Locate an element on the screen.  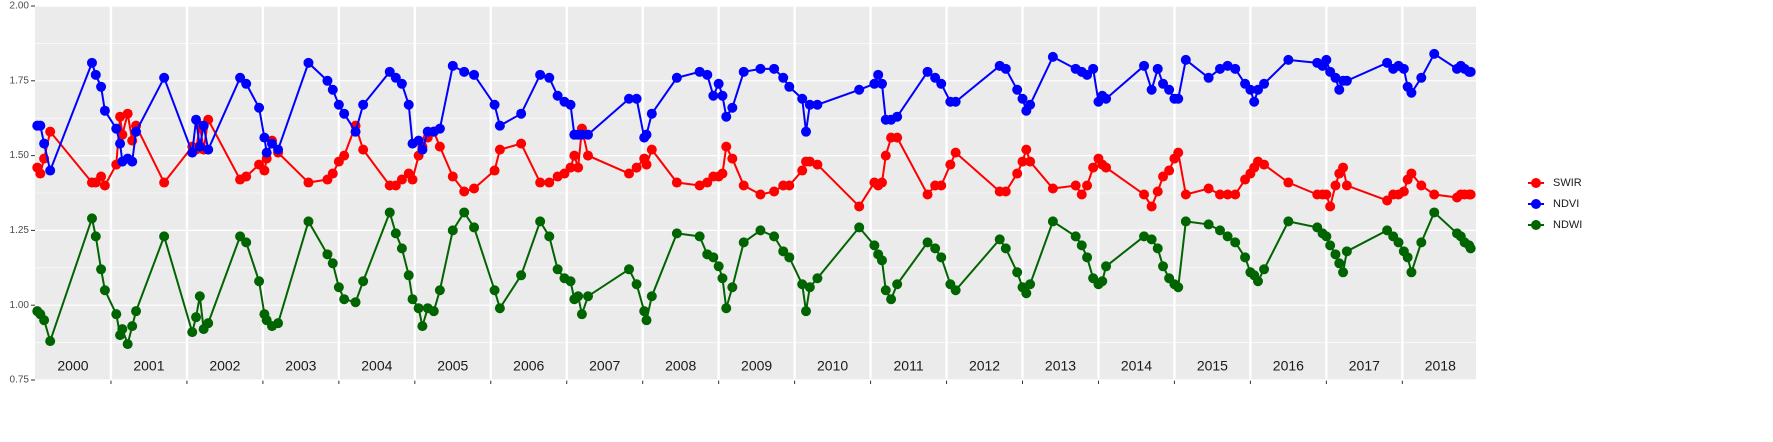
year-label: 2012 is located at coordinates (984, 366).